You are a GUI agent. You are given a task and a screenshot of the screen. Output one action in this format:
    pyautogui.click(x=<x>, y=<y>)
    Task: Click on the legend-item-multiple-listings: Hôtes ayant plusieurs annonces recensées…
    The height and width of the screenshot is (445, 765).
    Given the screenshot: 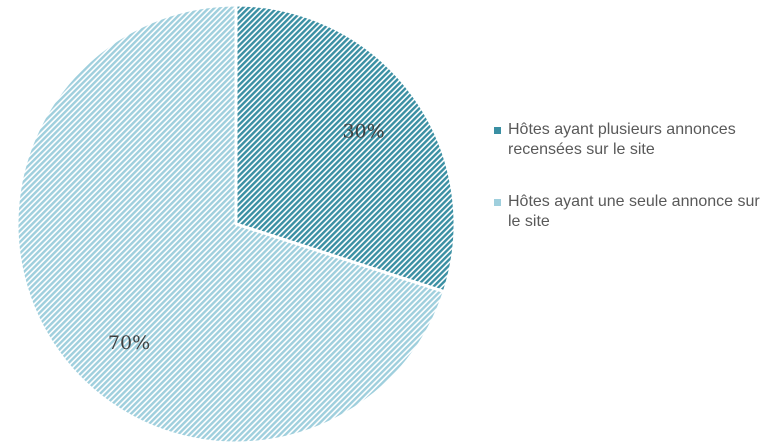 What is the action you would take?
    pyautogui.click(x=628, y=140)
    